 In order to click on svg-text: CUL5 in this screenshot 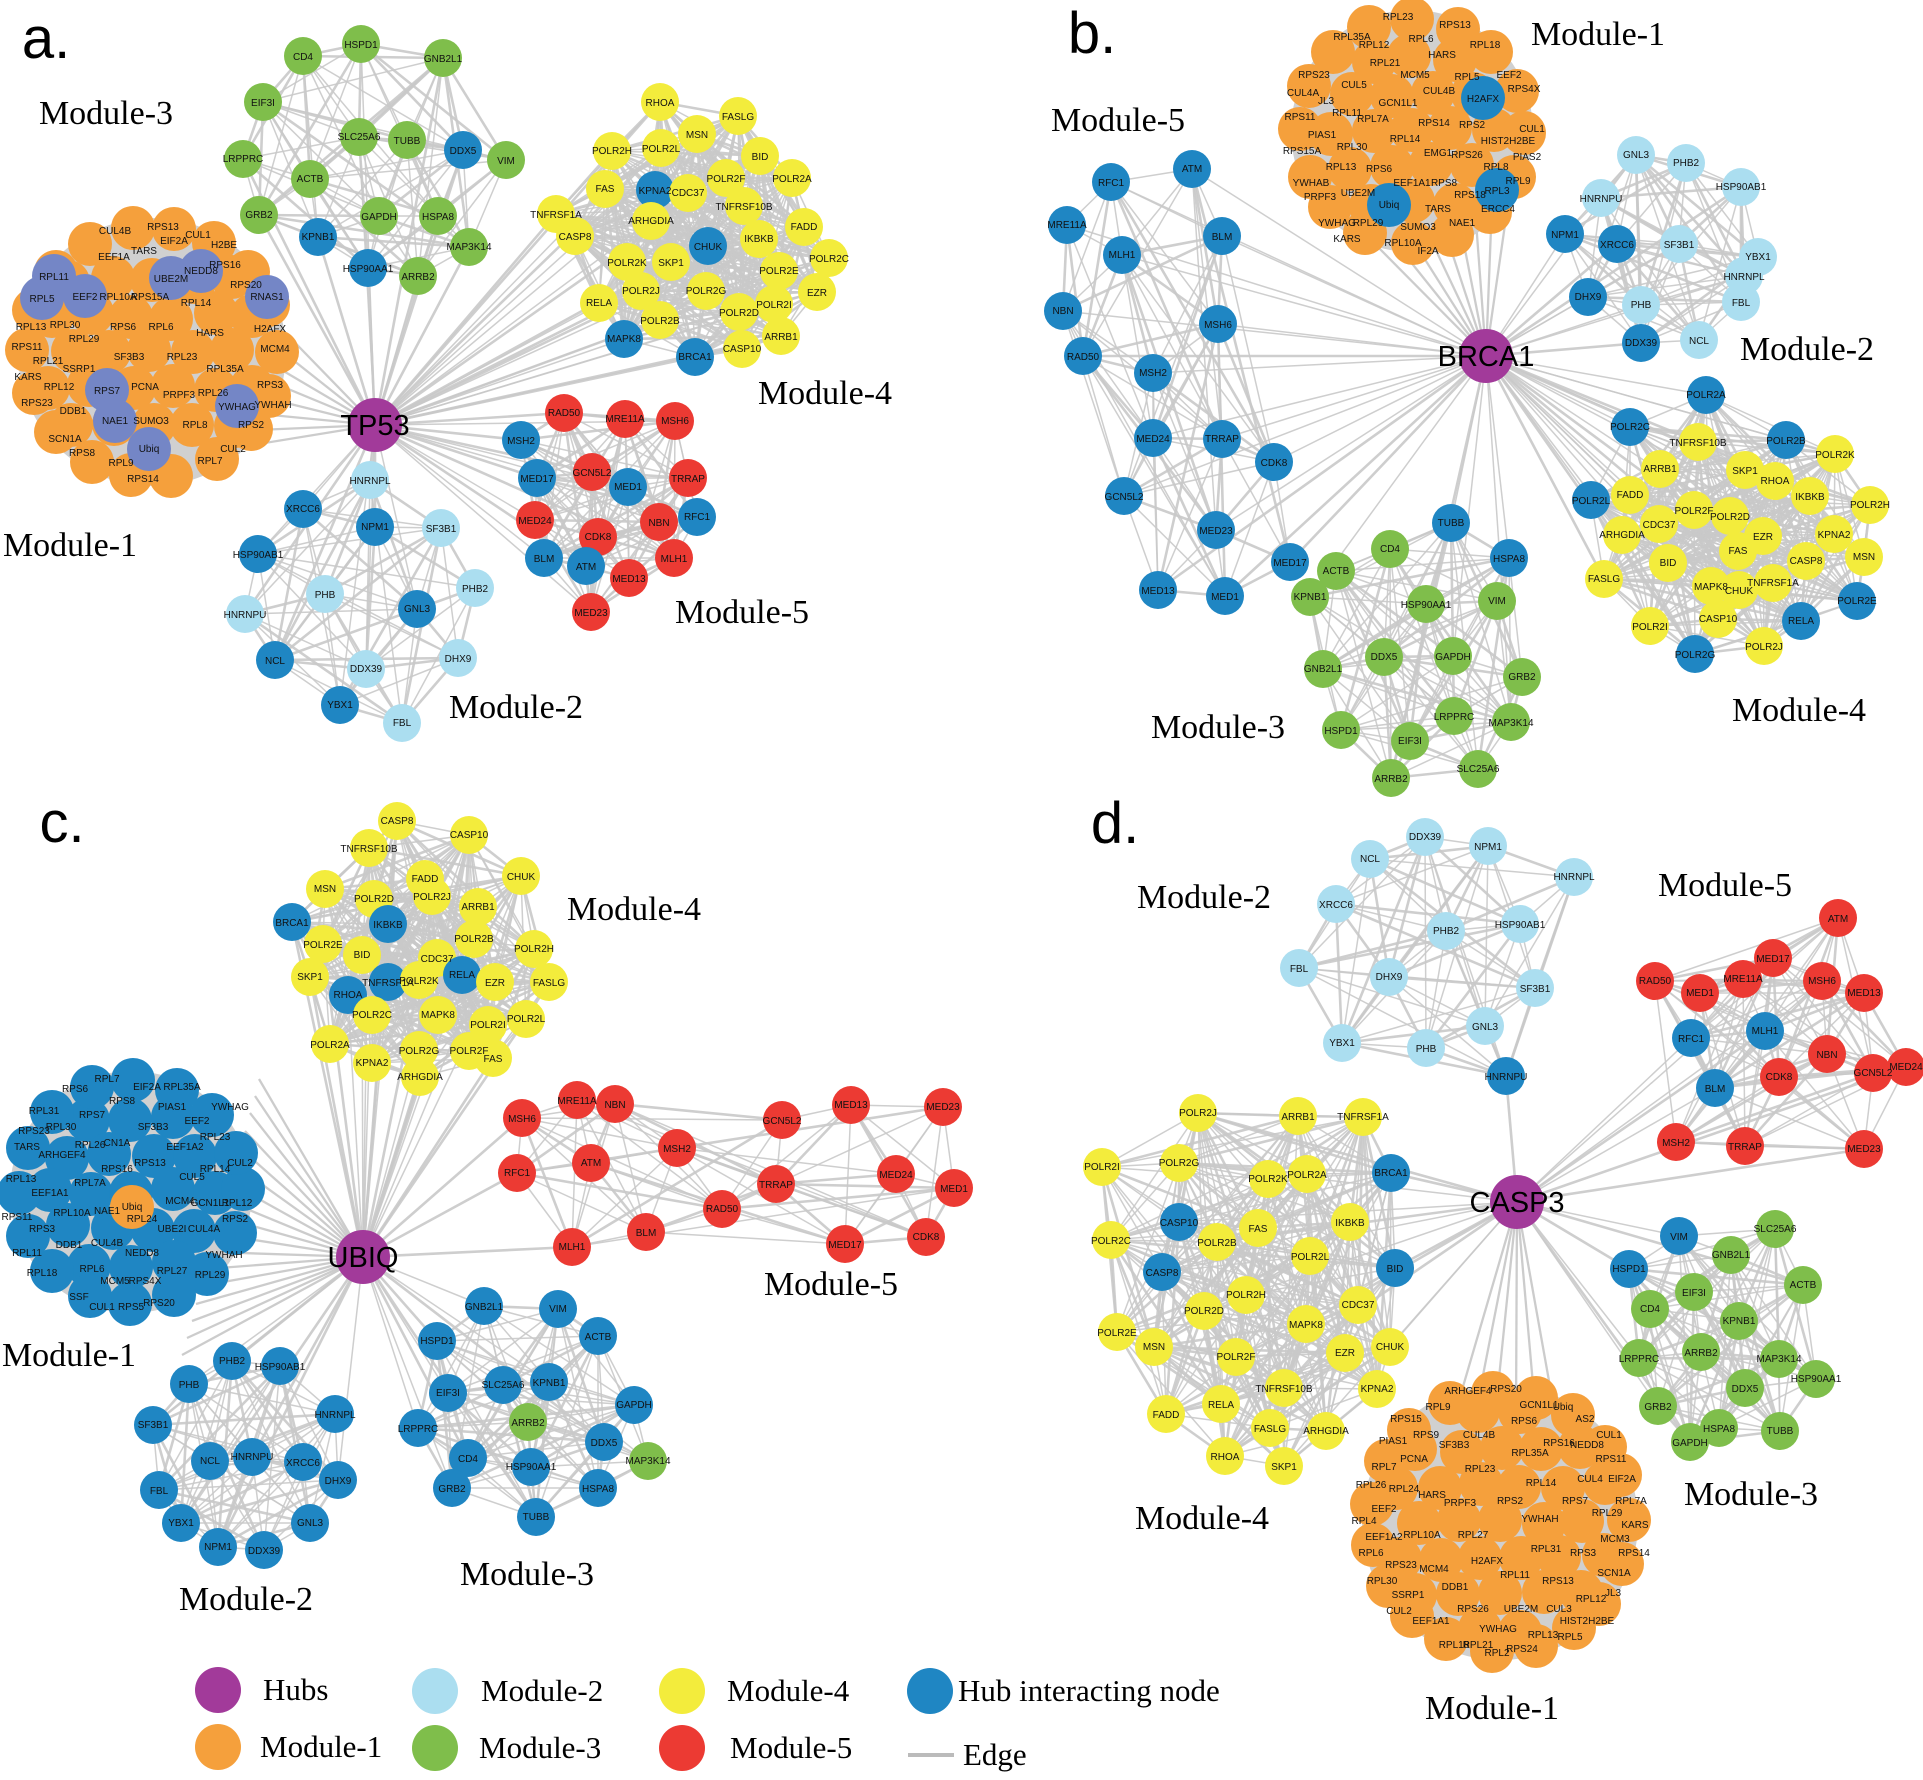, I will do `click(1354, 85)`.